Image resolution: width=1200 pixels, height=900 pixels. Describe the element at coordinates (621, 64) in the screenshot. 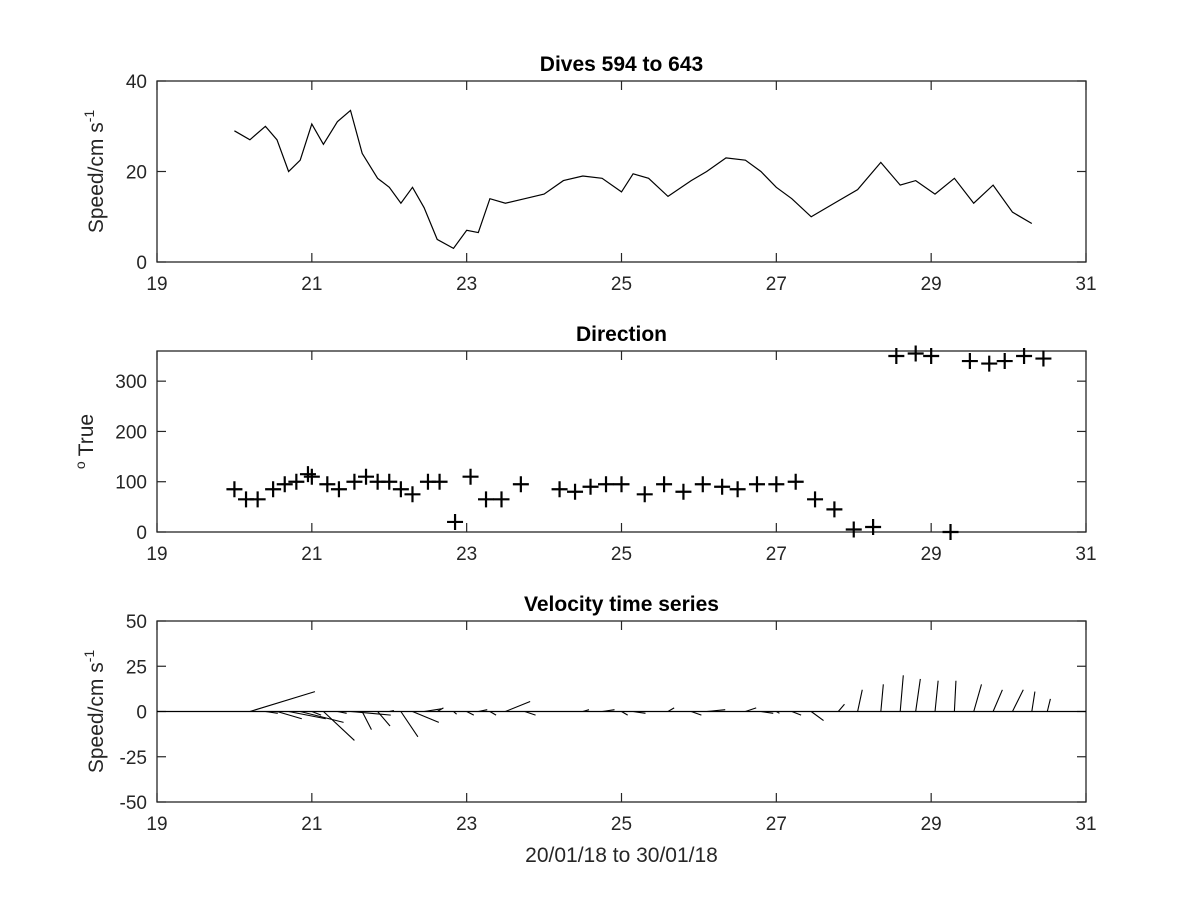

I see `chart-title: Dives 594 to 643` at that location.